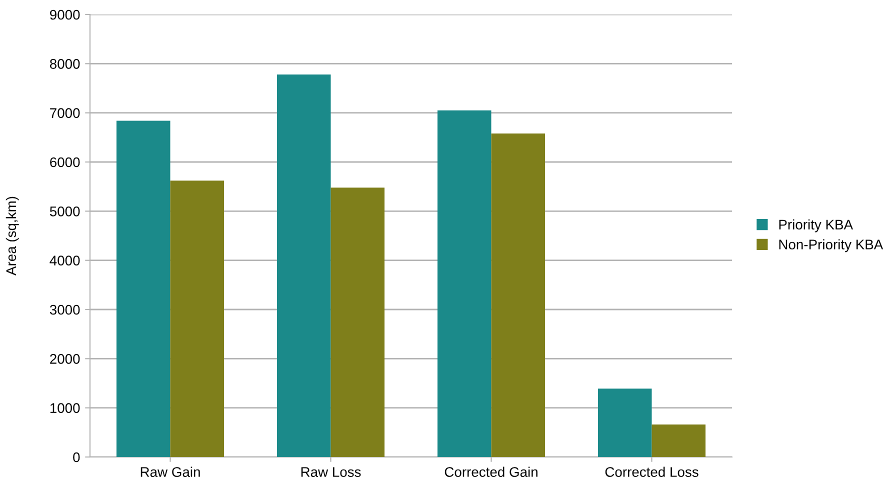 Image resolution: width=883 pixels, height=489 pixels. Describe the element at coordinates (65, 162) in the screenshot. I see `y-tick-label: 6000` at that location.